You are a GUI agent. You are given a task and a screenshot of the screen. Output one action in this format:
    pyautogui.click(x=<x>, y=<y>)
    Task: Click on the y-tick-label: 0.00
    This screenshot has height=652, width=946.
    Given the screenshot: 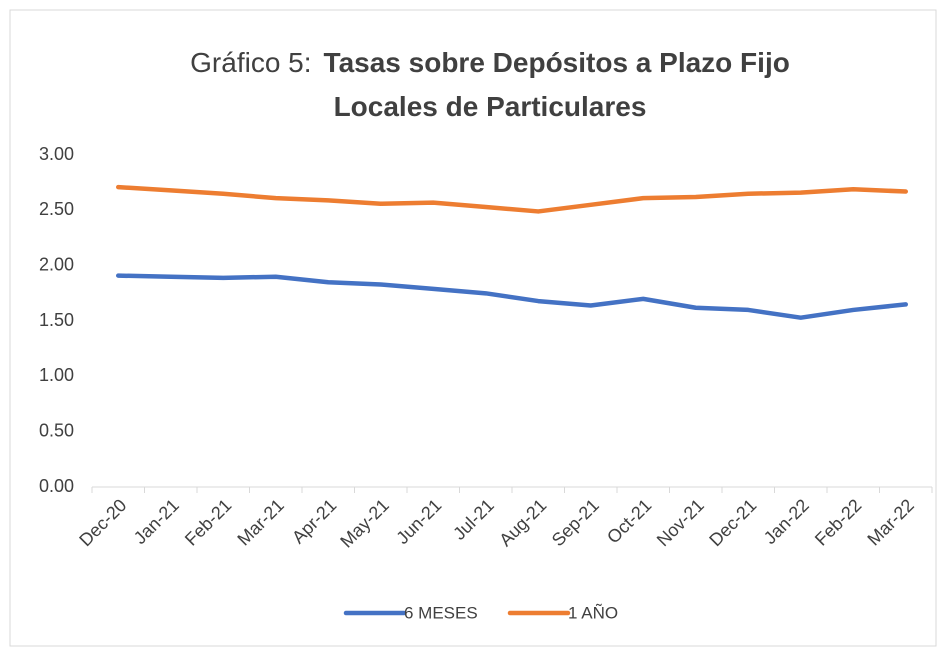 What is the action you would take?
    pyautogui.click(x=56, y=486)
    